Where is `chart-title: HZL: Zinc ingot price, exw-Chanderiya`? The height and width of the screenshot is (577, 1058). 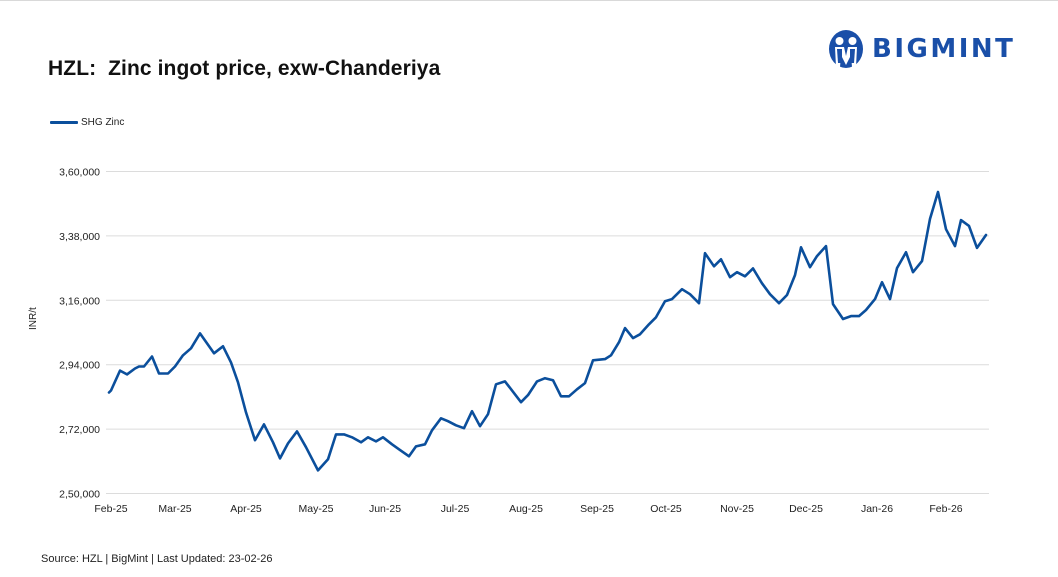
chart-title: HZL: Zinc ingot price, exw-Chanderiya is located at coordinates (244, 68).